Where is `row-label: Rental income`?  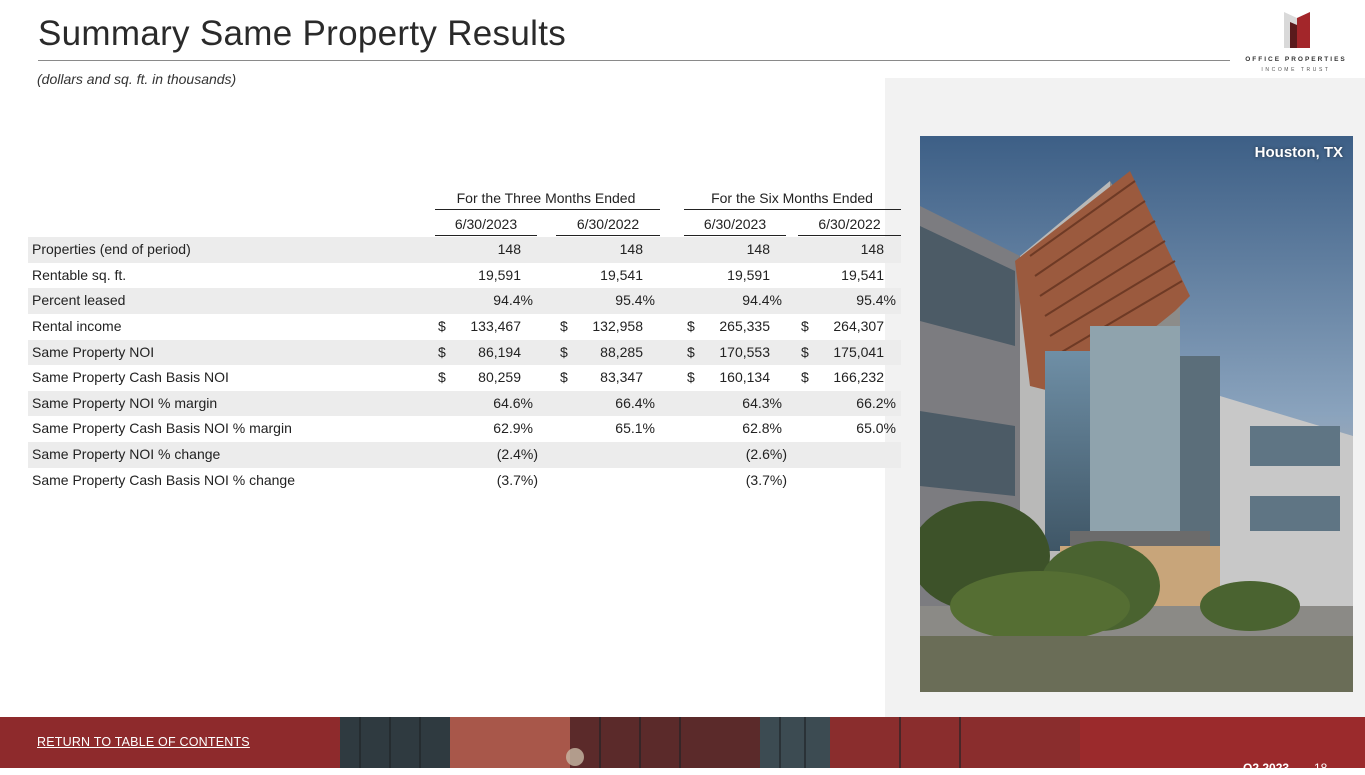 row-label: Rental income is located at coordinates (77, 325).